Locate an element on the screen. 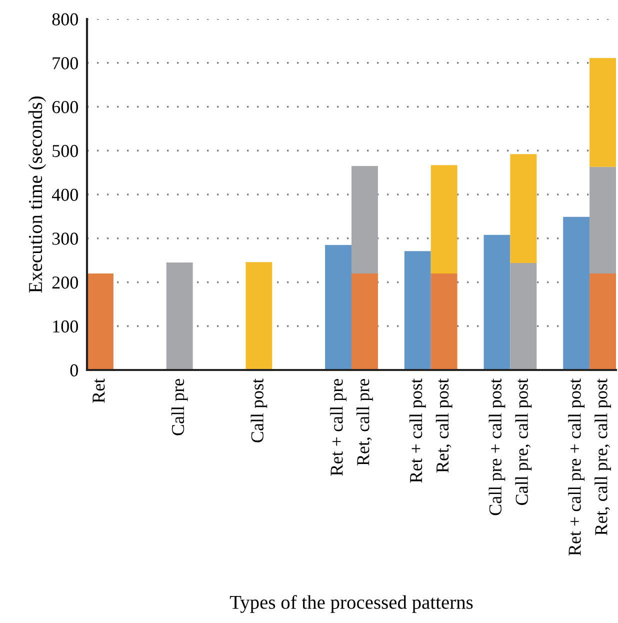 This screenshot has width=618, height=623. y-axis-title: Execution time (seconds) is located at coordinates (37, 194).